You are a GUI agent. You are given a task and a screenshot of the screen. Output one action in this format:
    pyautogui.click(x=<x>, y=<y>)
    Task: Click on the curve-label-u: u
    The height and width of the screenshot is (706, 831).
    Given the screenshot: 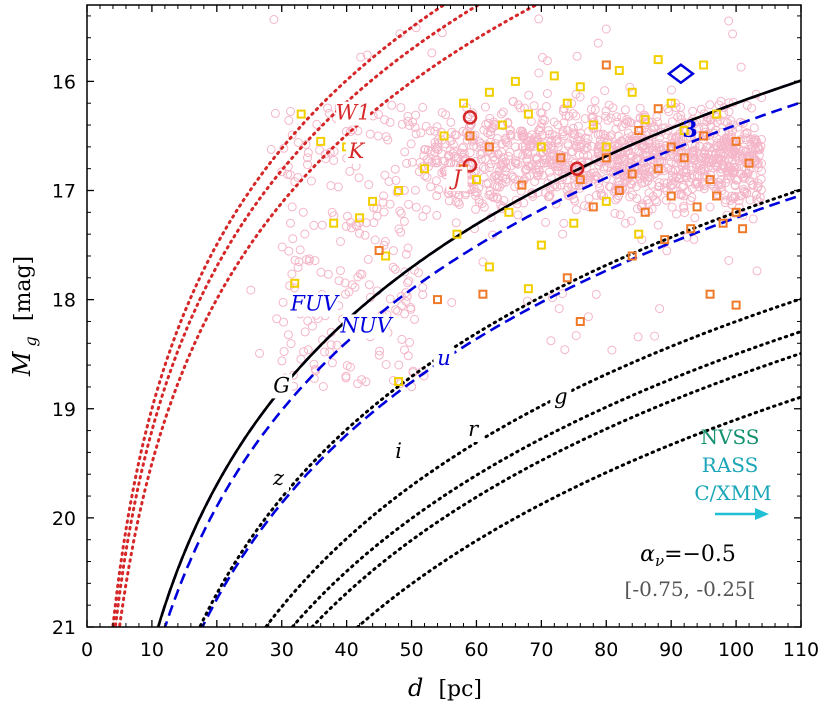 What is the action you would take?
    pyautogui.click(x=444, y=358)
    